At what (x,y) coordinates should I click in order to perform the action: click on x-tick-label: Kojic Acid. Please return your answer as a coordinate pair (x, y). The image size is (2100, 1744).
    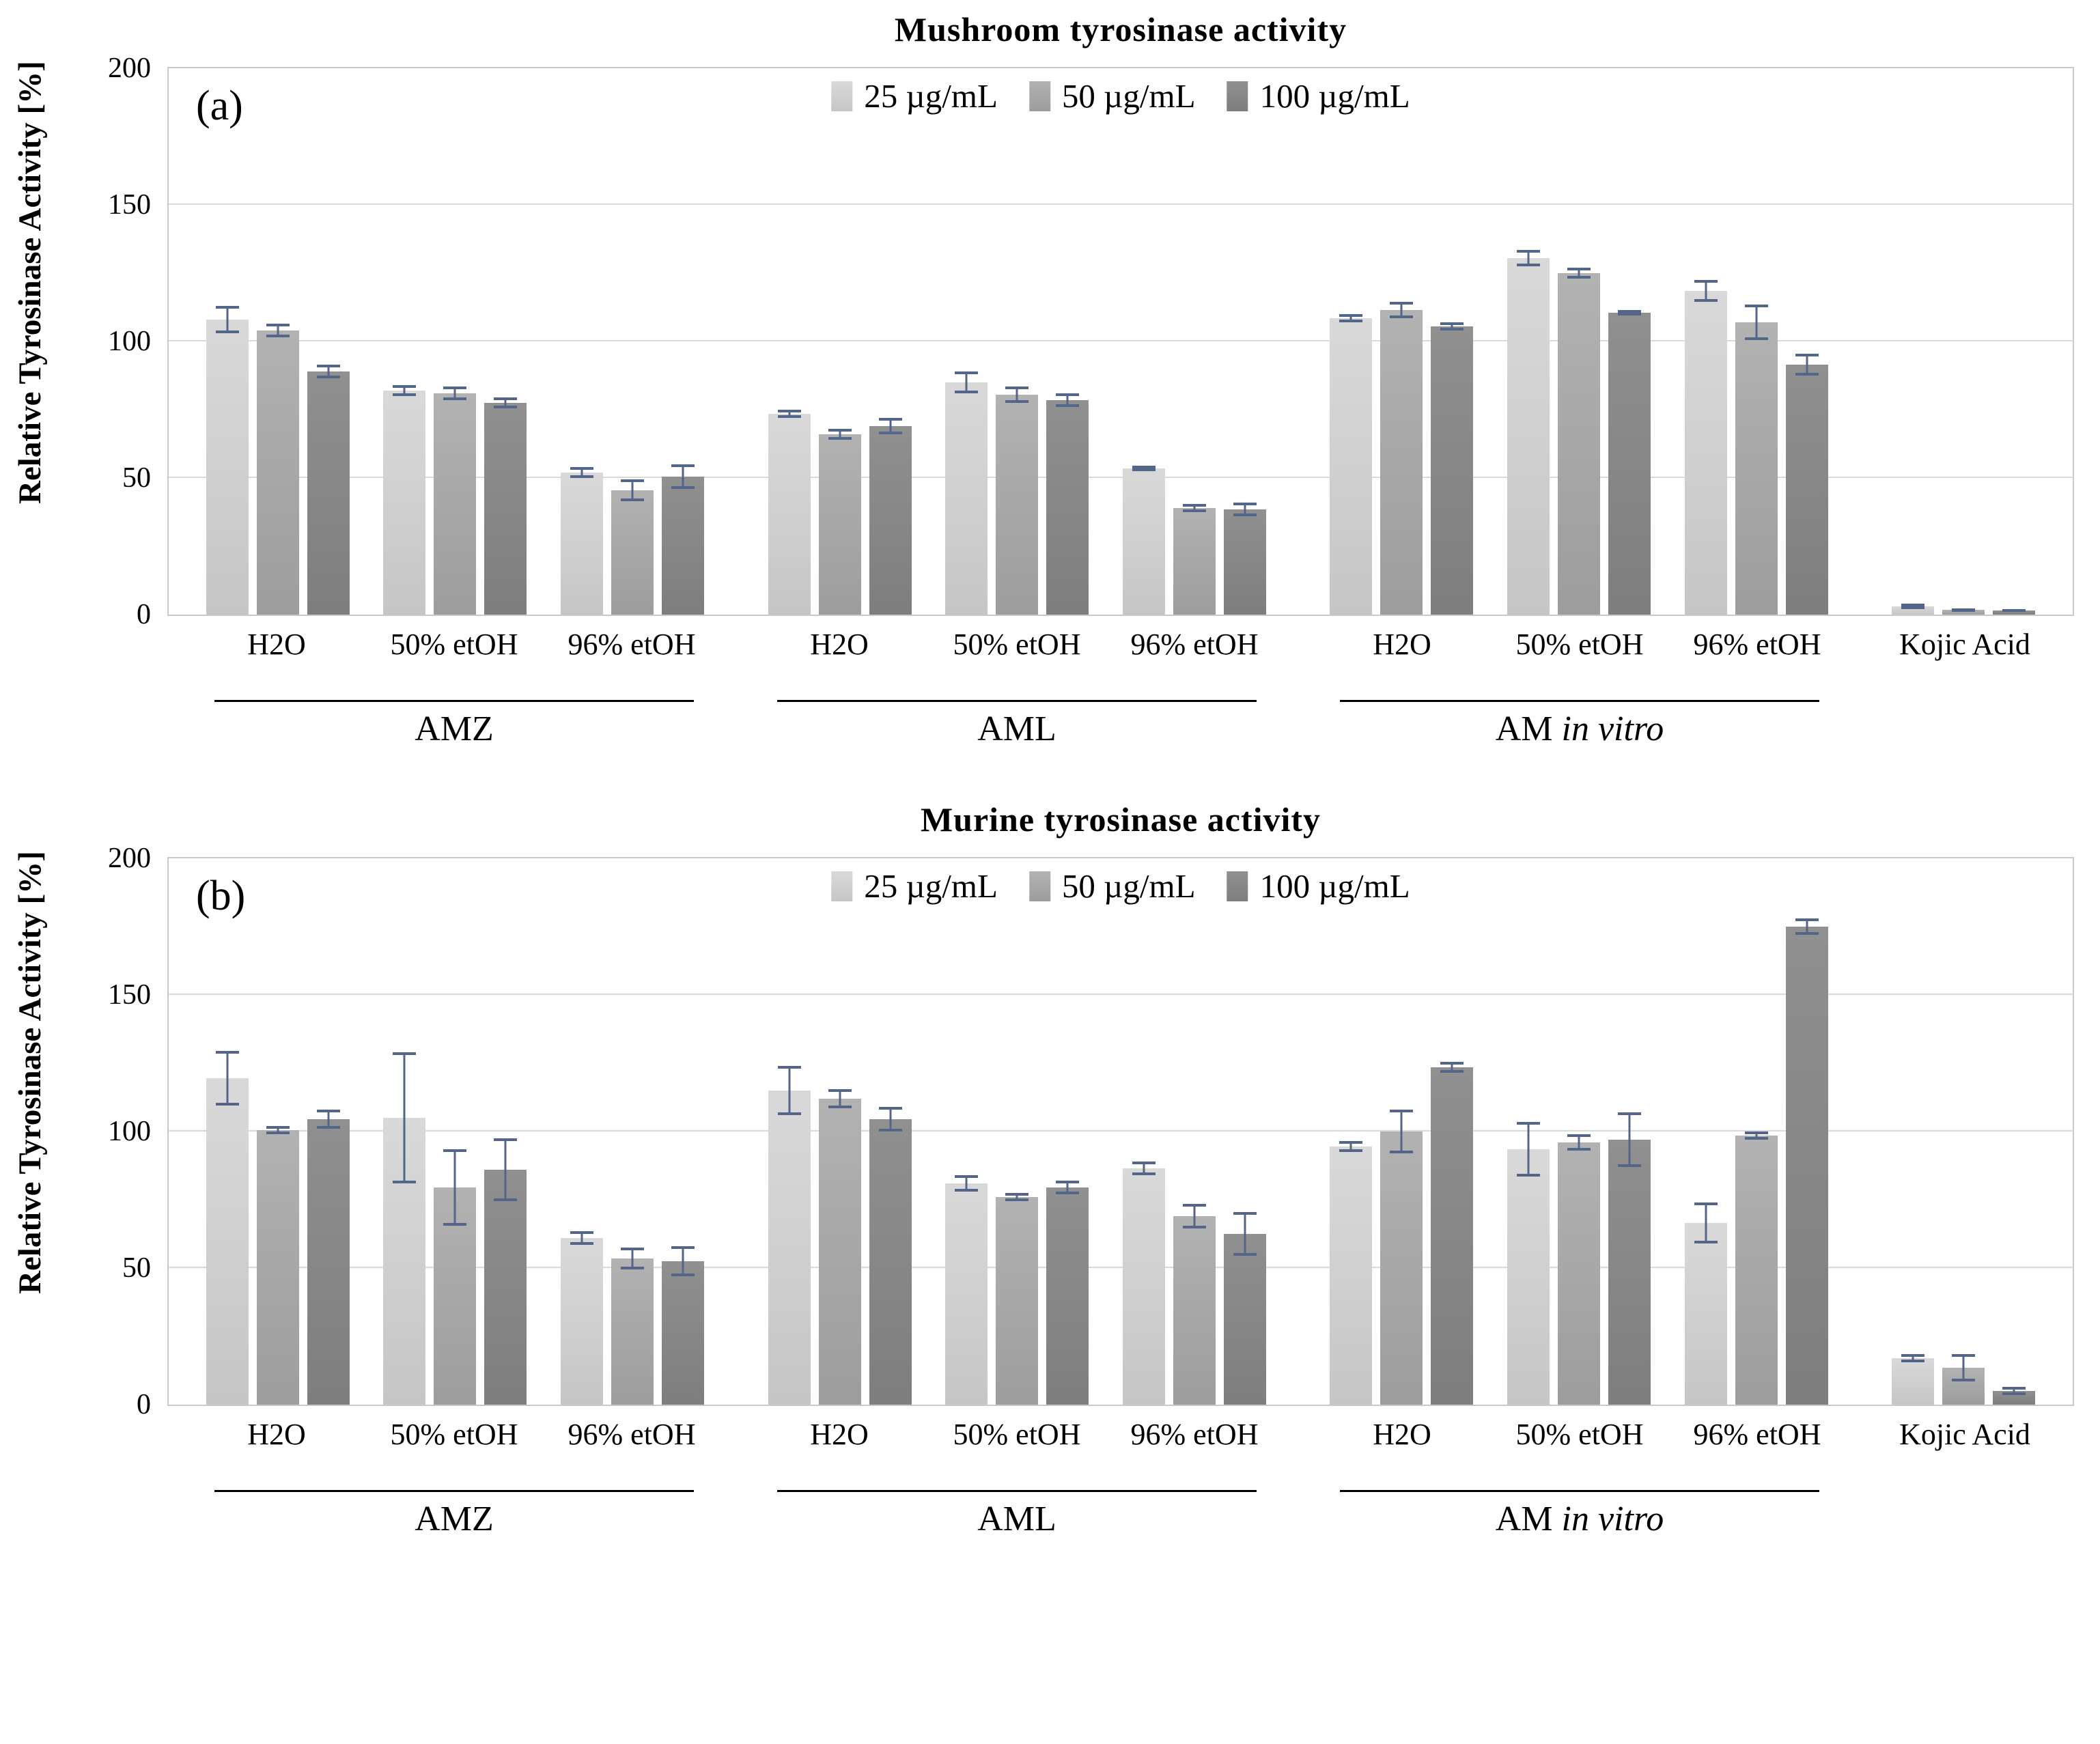
    Looking at the image, I should click on (1964, 644).